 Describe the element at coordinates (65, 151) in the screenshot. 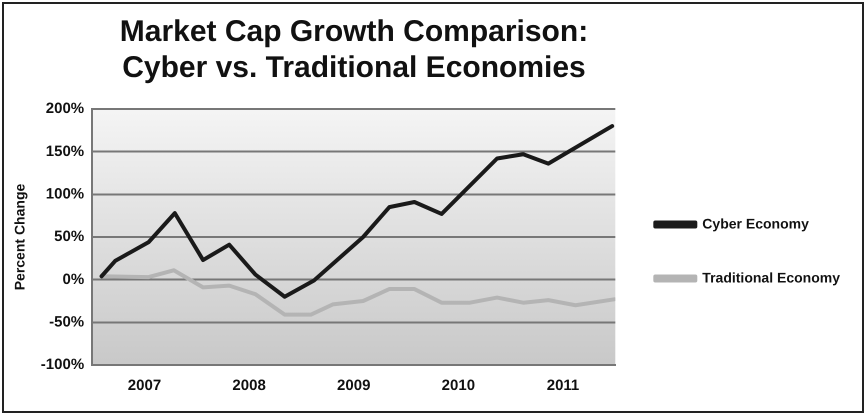

I see `y-tick-label: 150%` at that location.